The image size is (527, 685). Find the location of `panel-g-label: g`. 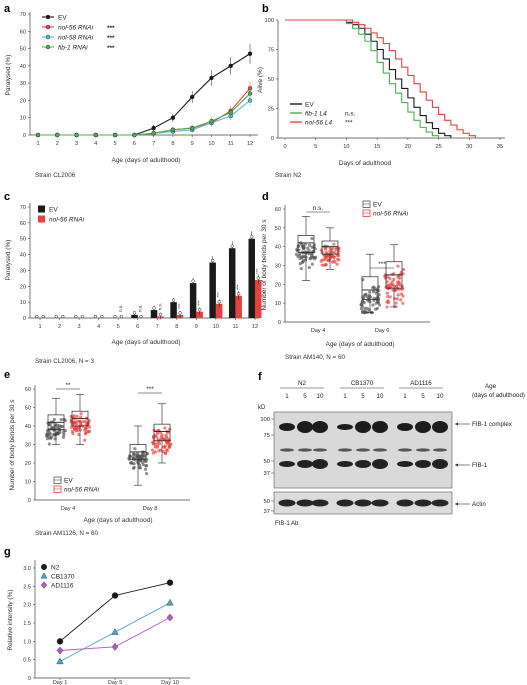

panel-g-label: g is located at coordinates (7, 552).